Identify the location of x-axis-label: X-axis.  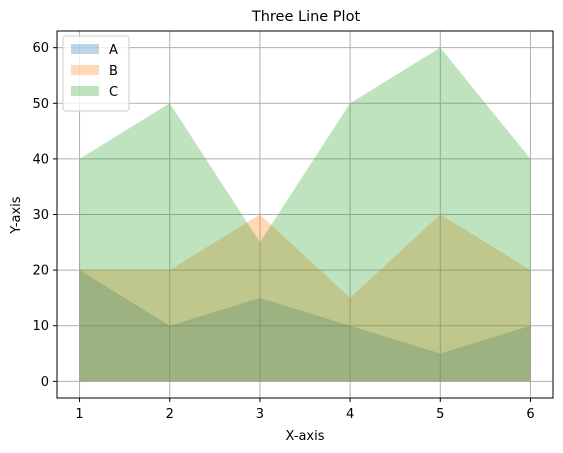
(305, 436).